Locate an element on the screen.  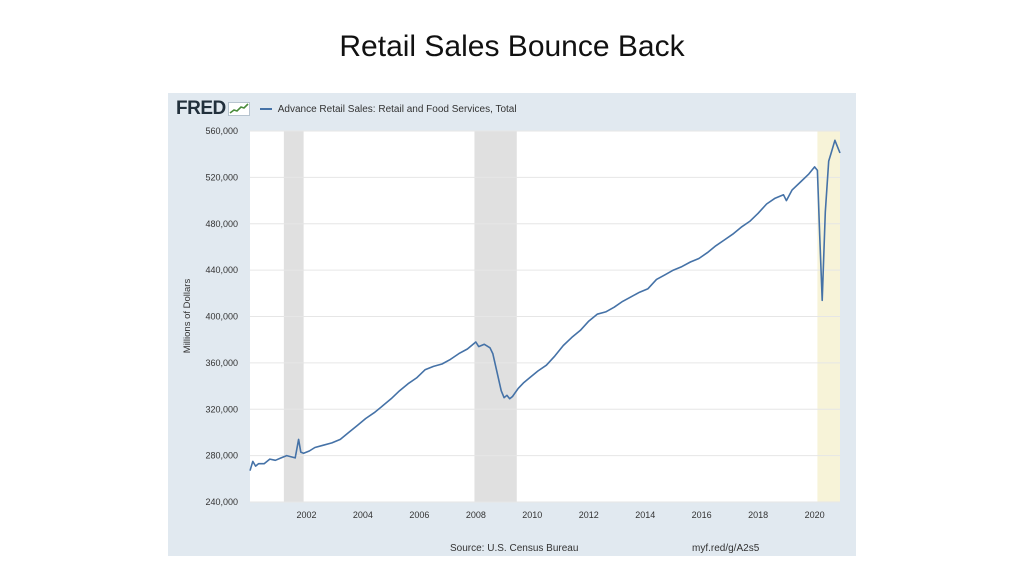
x-tick-label: 2014 is located at coordinates (645, 515).